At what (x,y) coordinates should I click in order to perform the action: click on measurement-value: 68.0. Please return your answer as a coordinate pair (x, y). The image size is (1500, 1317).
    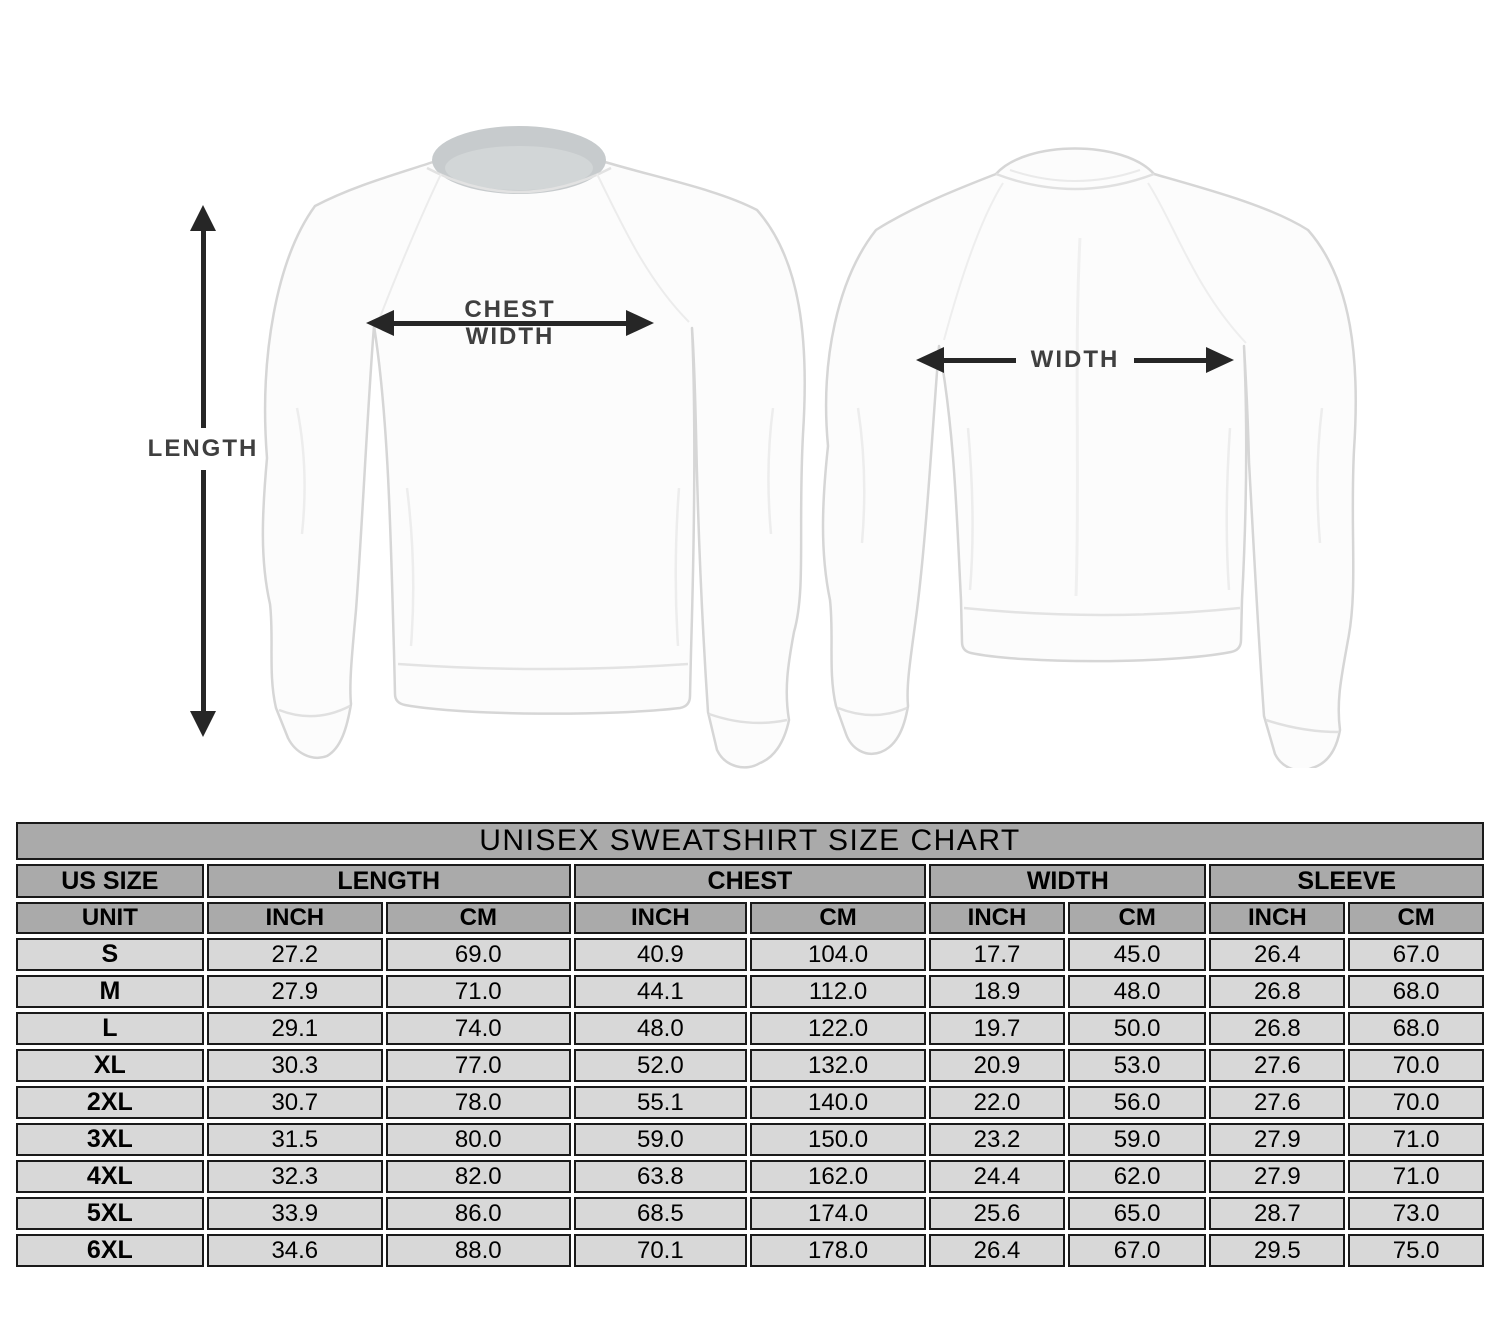
    Looking at the image, I should click on (1416, 1028).